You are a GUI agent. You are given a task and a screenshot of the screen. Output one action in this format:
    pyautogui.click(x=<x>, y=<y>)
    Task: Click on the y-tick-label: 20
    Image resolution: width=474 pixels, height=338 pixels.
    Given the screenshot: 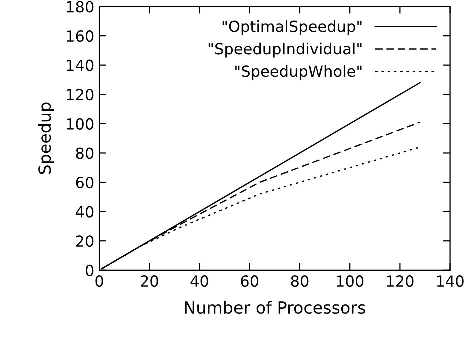 What is the action you would take?
    pyautogui.click(x=85, y=242)
    